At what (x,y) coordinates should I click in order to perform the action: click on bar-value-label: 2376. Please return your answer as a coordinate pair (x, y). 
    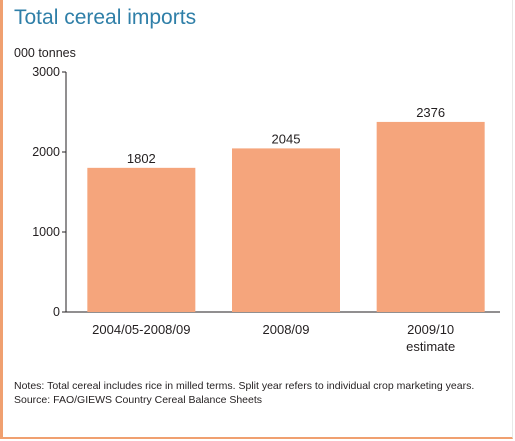
    Looking at the image, I should click on (430, 112).